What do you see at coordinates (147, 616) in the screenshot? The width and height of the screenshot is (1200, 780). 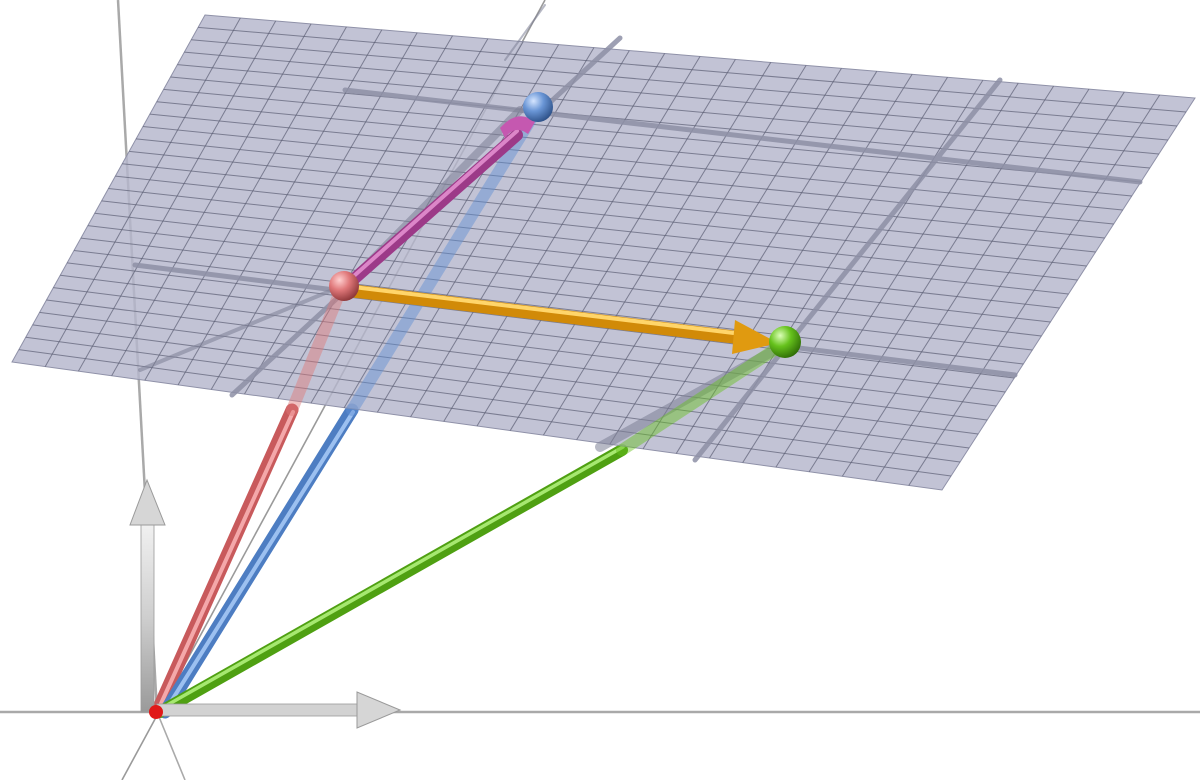 I see `z-unit-arrow-shaft` at bounding box center [147, 616].